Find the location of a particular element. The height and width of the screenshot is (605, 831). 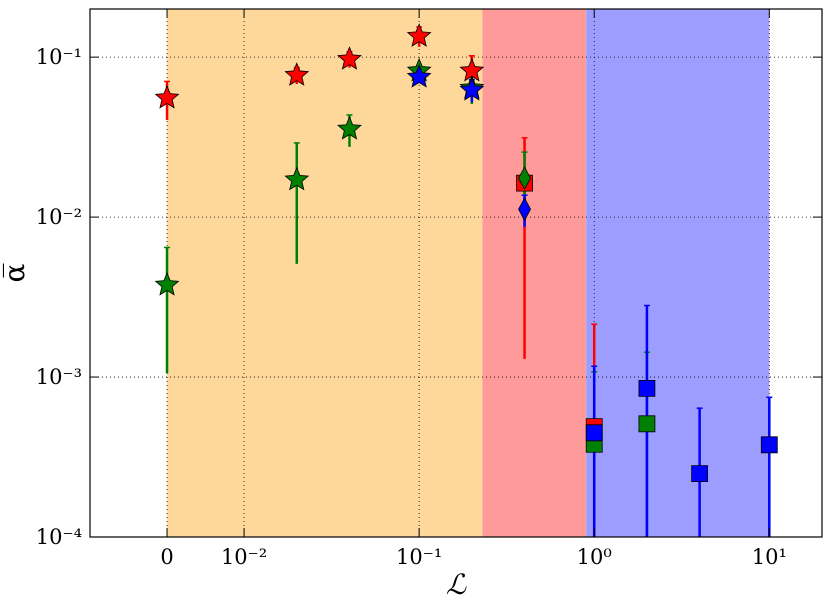

x-tick-label: 10⁻² is located at coordinates (244, 557).